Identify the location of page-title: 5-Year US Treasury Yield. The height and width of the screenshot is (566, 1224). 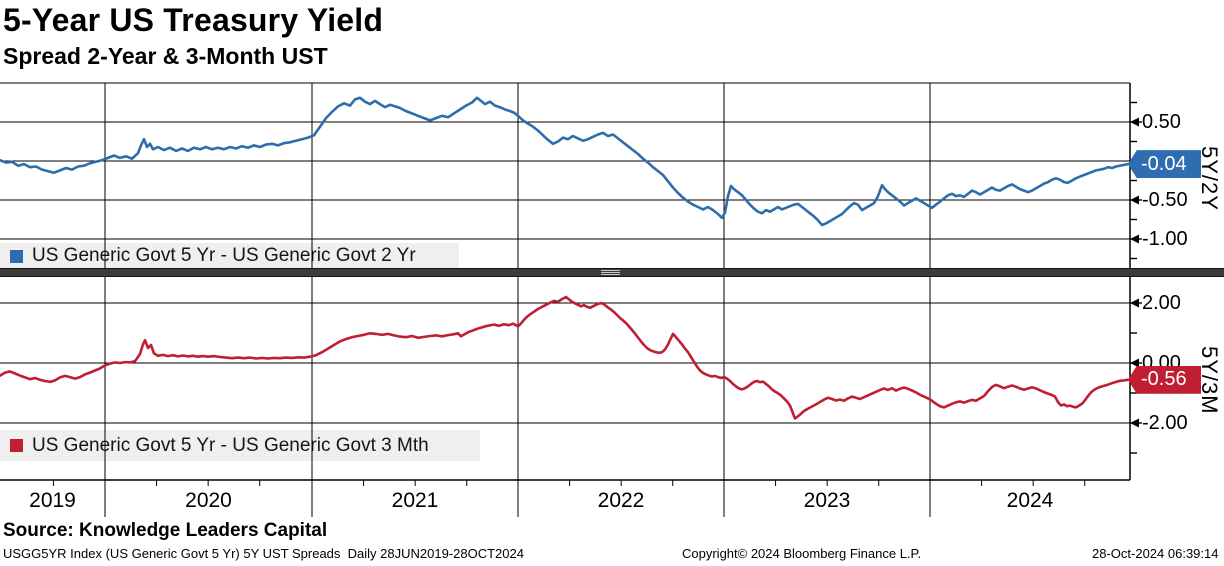
(193, 20).